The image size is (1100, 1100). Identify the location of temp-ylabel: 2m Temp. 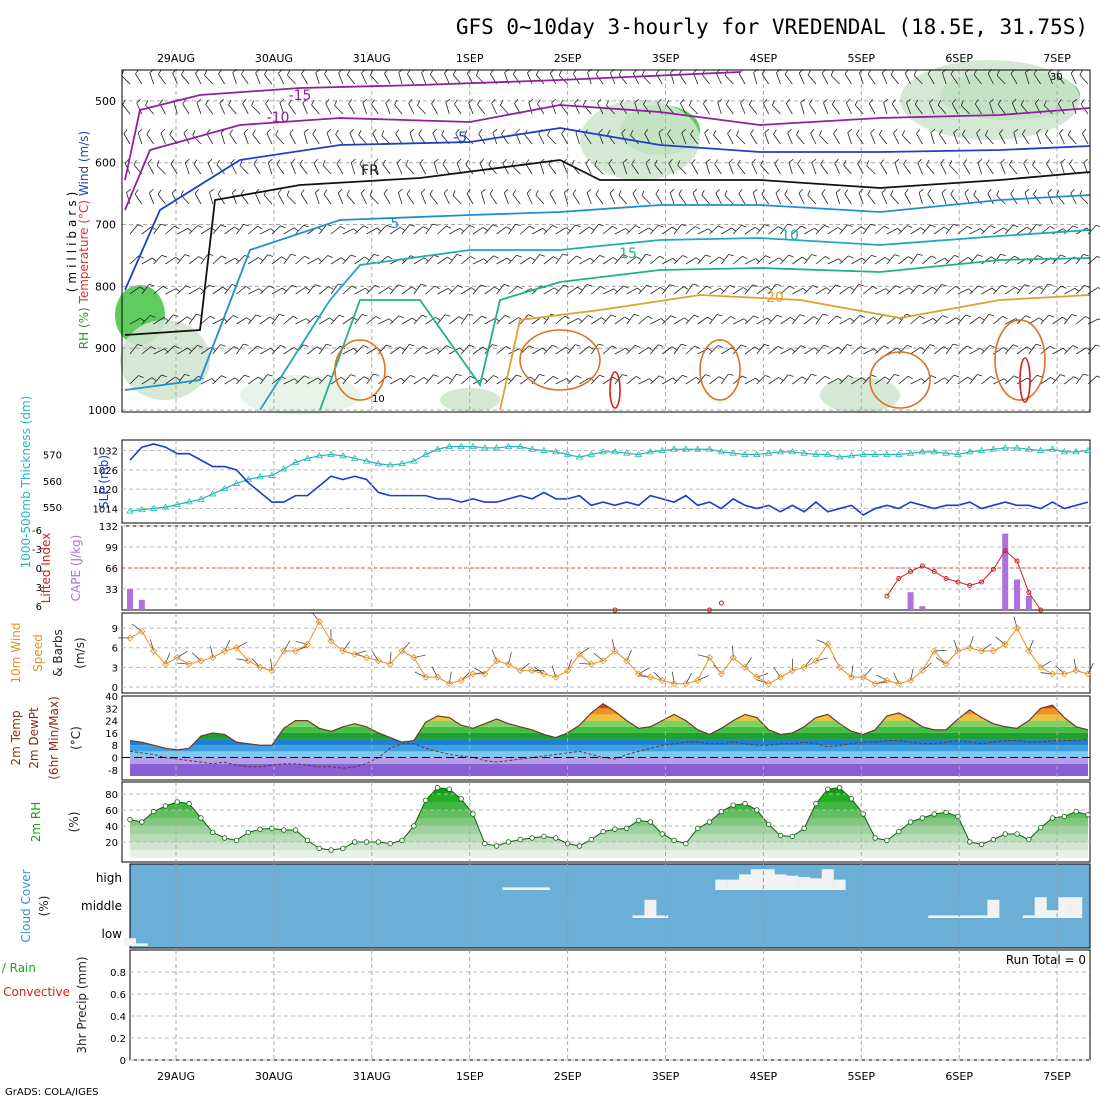
(16, 737).